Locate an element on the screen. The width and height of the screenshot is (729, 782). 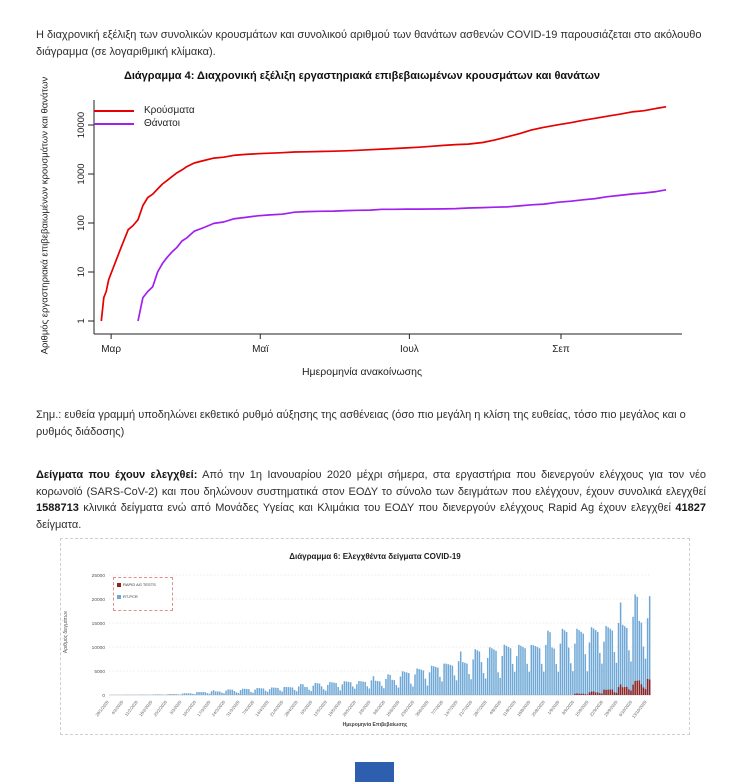
x-tick-label: 1/9/2020 is located at coordinates (553, 707).